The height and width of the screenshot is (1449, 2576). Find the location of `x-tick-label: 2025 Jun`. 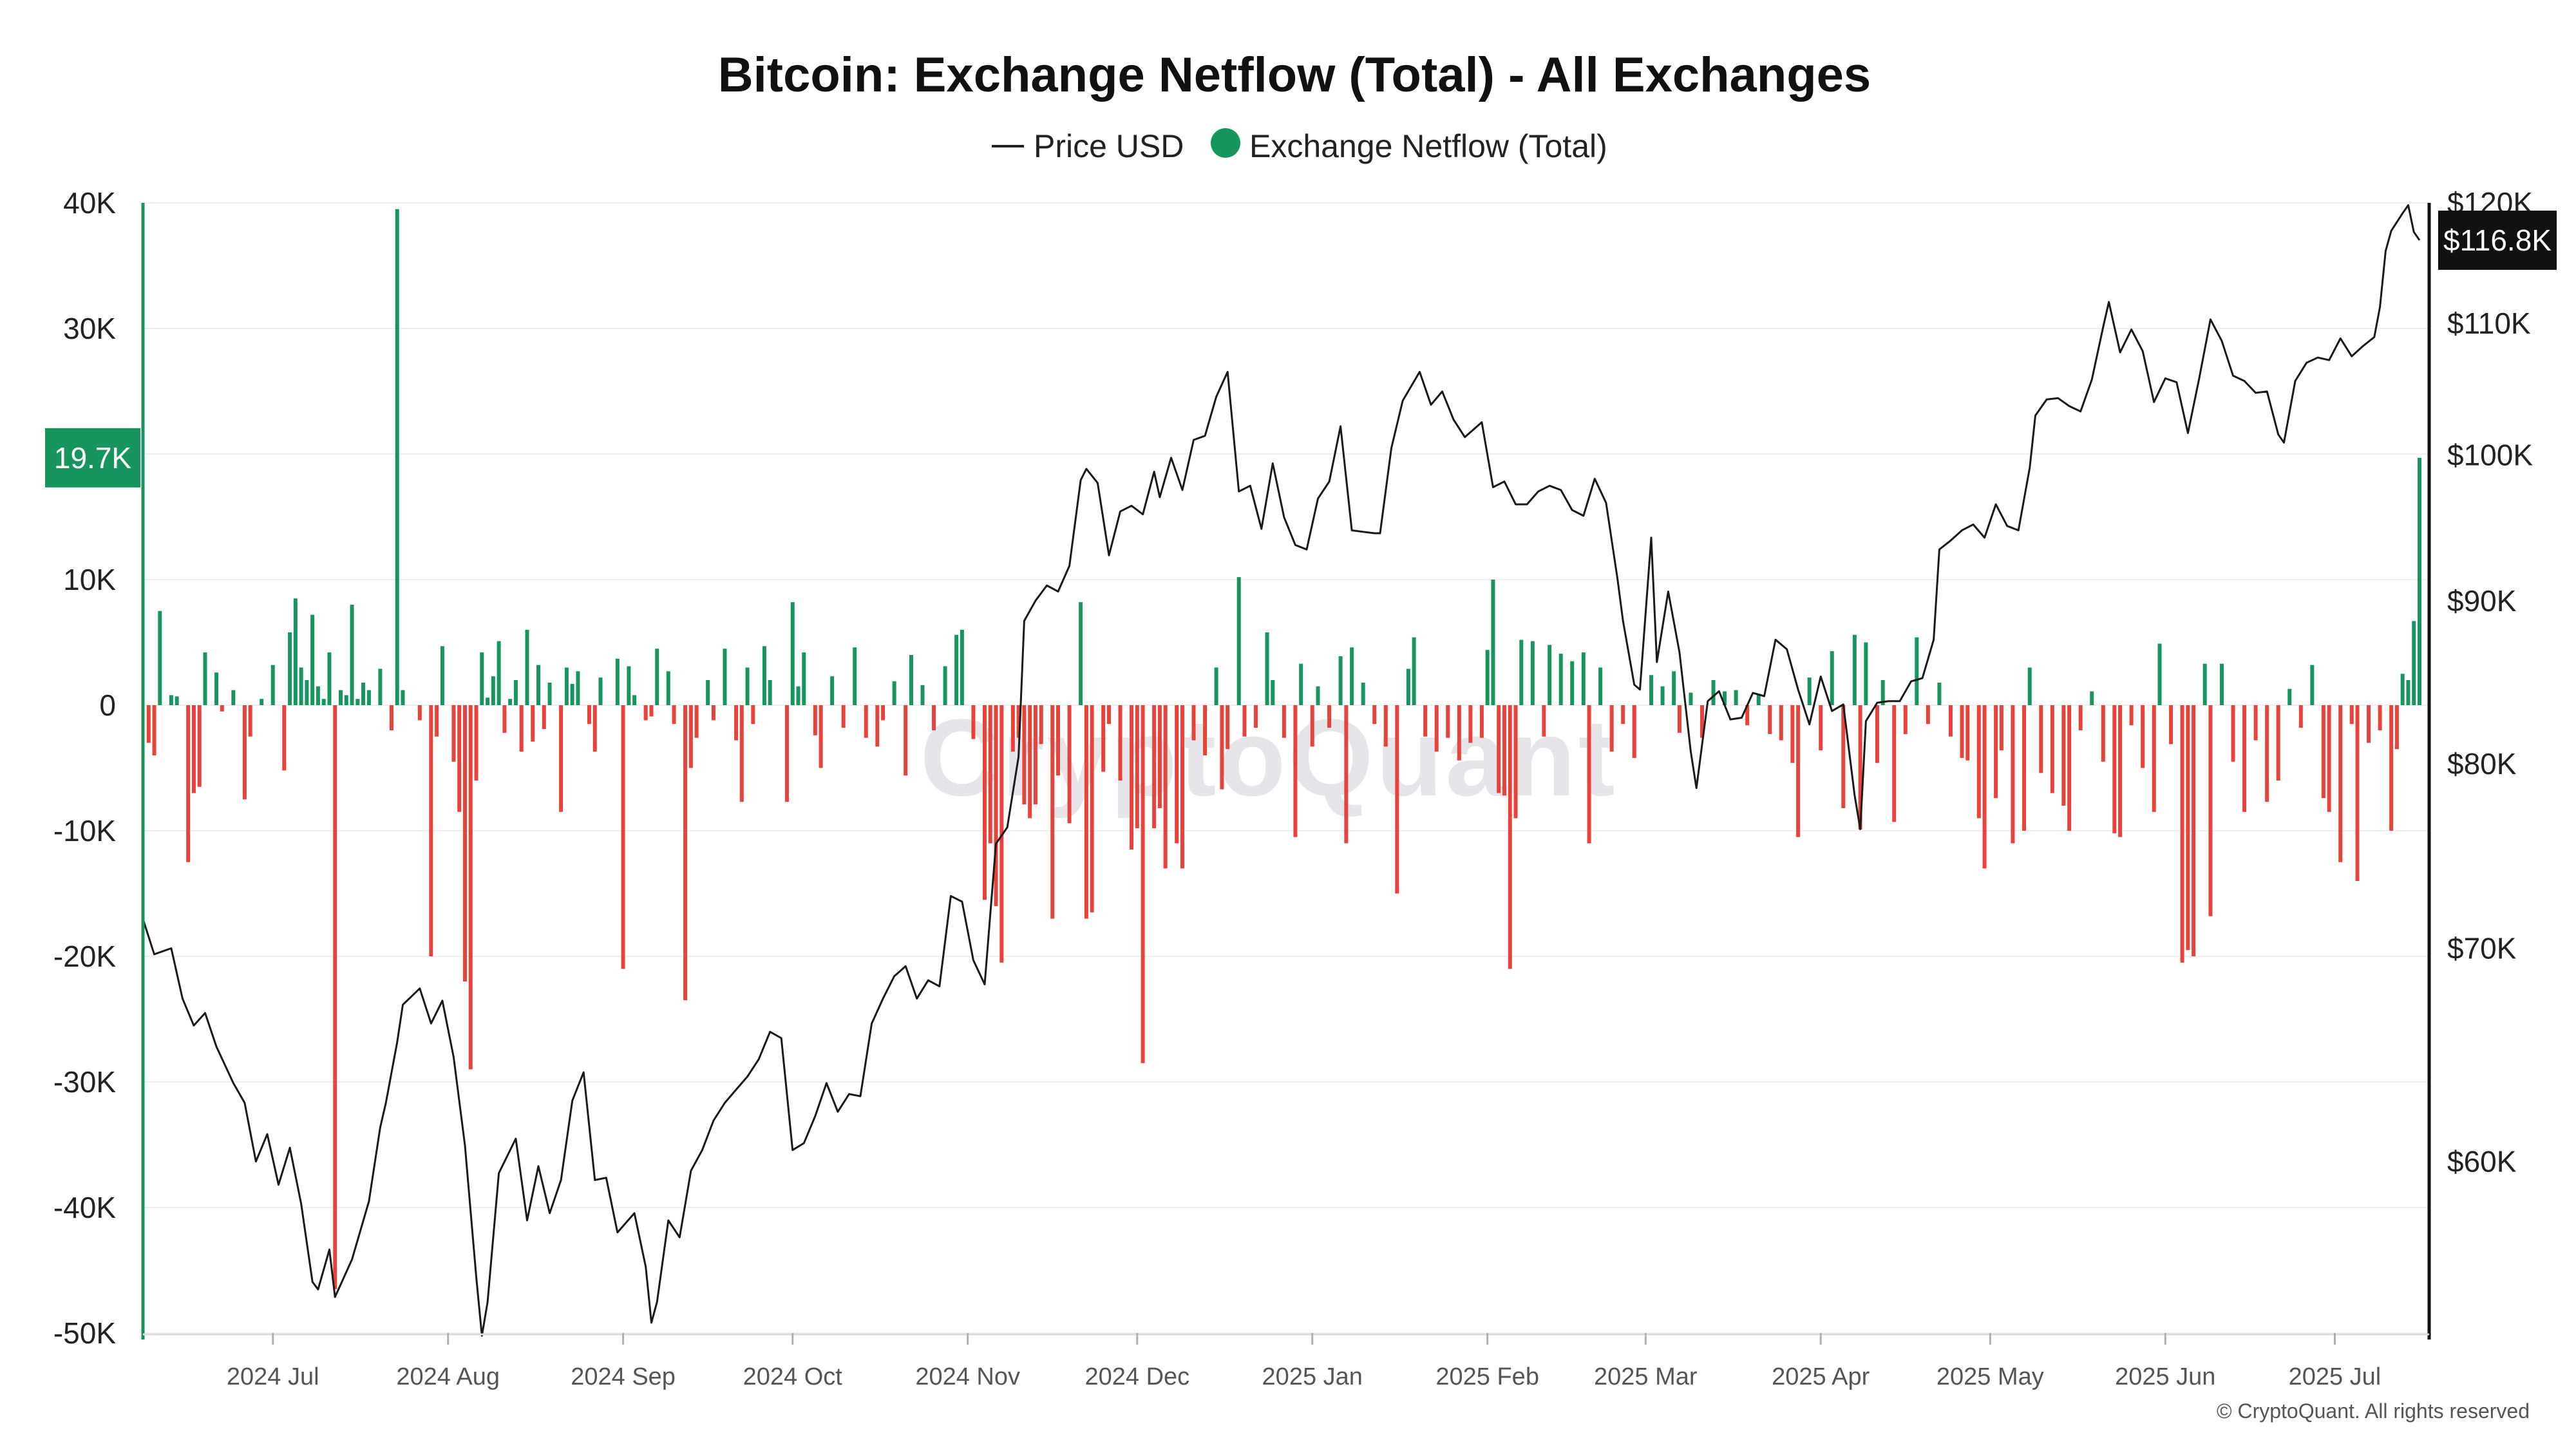

x-tick-label: 2025 Jun is located at coordinates (2165, 1376).